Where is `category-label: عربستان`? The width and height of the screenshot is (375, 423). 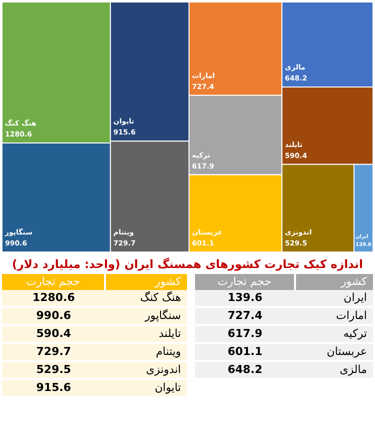 category-label: عربستان is located at coordinates (347, 352).